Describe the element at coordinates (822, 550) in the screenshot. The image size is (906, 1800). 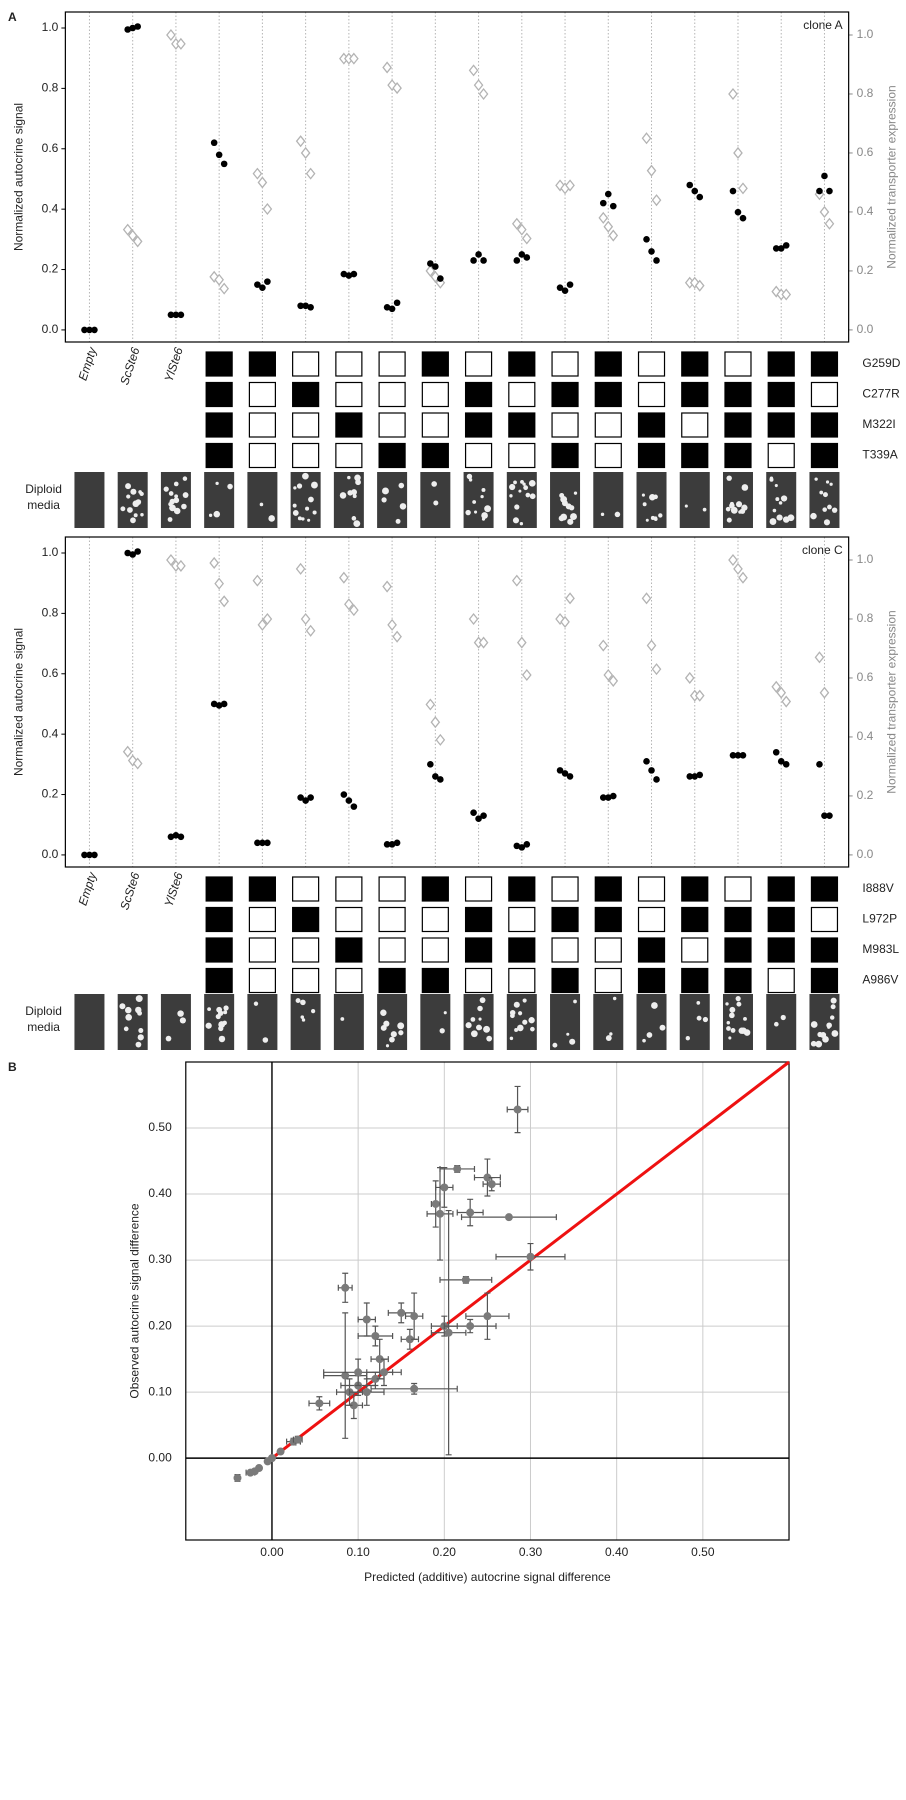
I see `panel-title: clone C` at that location.